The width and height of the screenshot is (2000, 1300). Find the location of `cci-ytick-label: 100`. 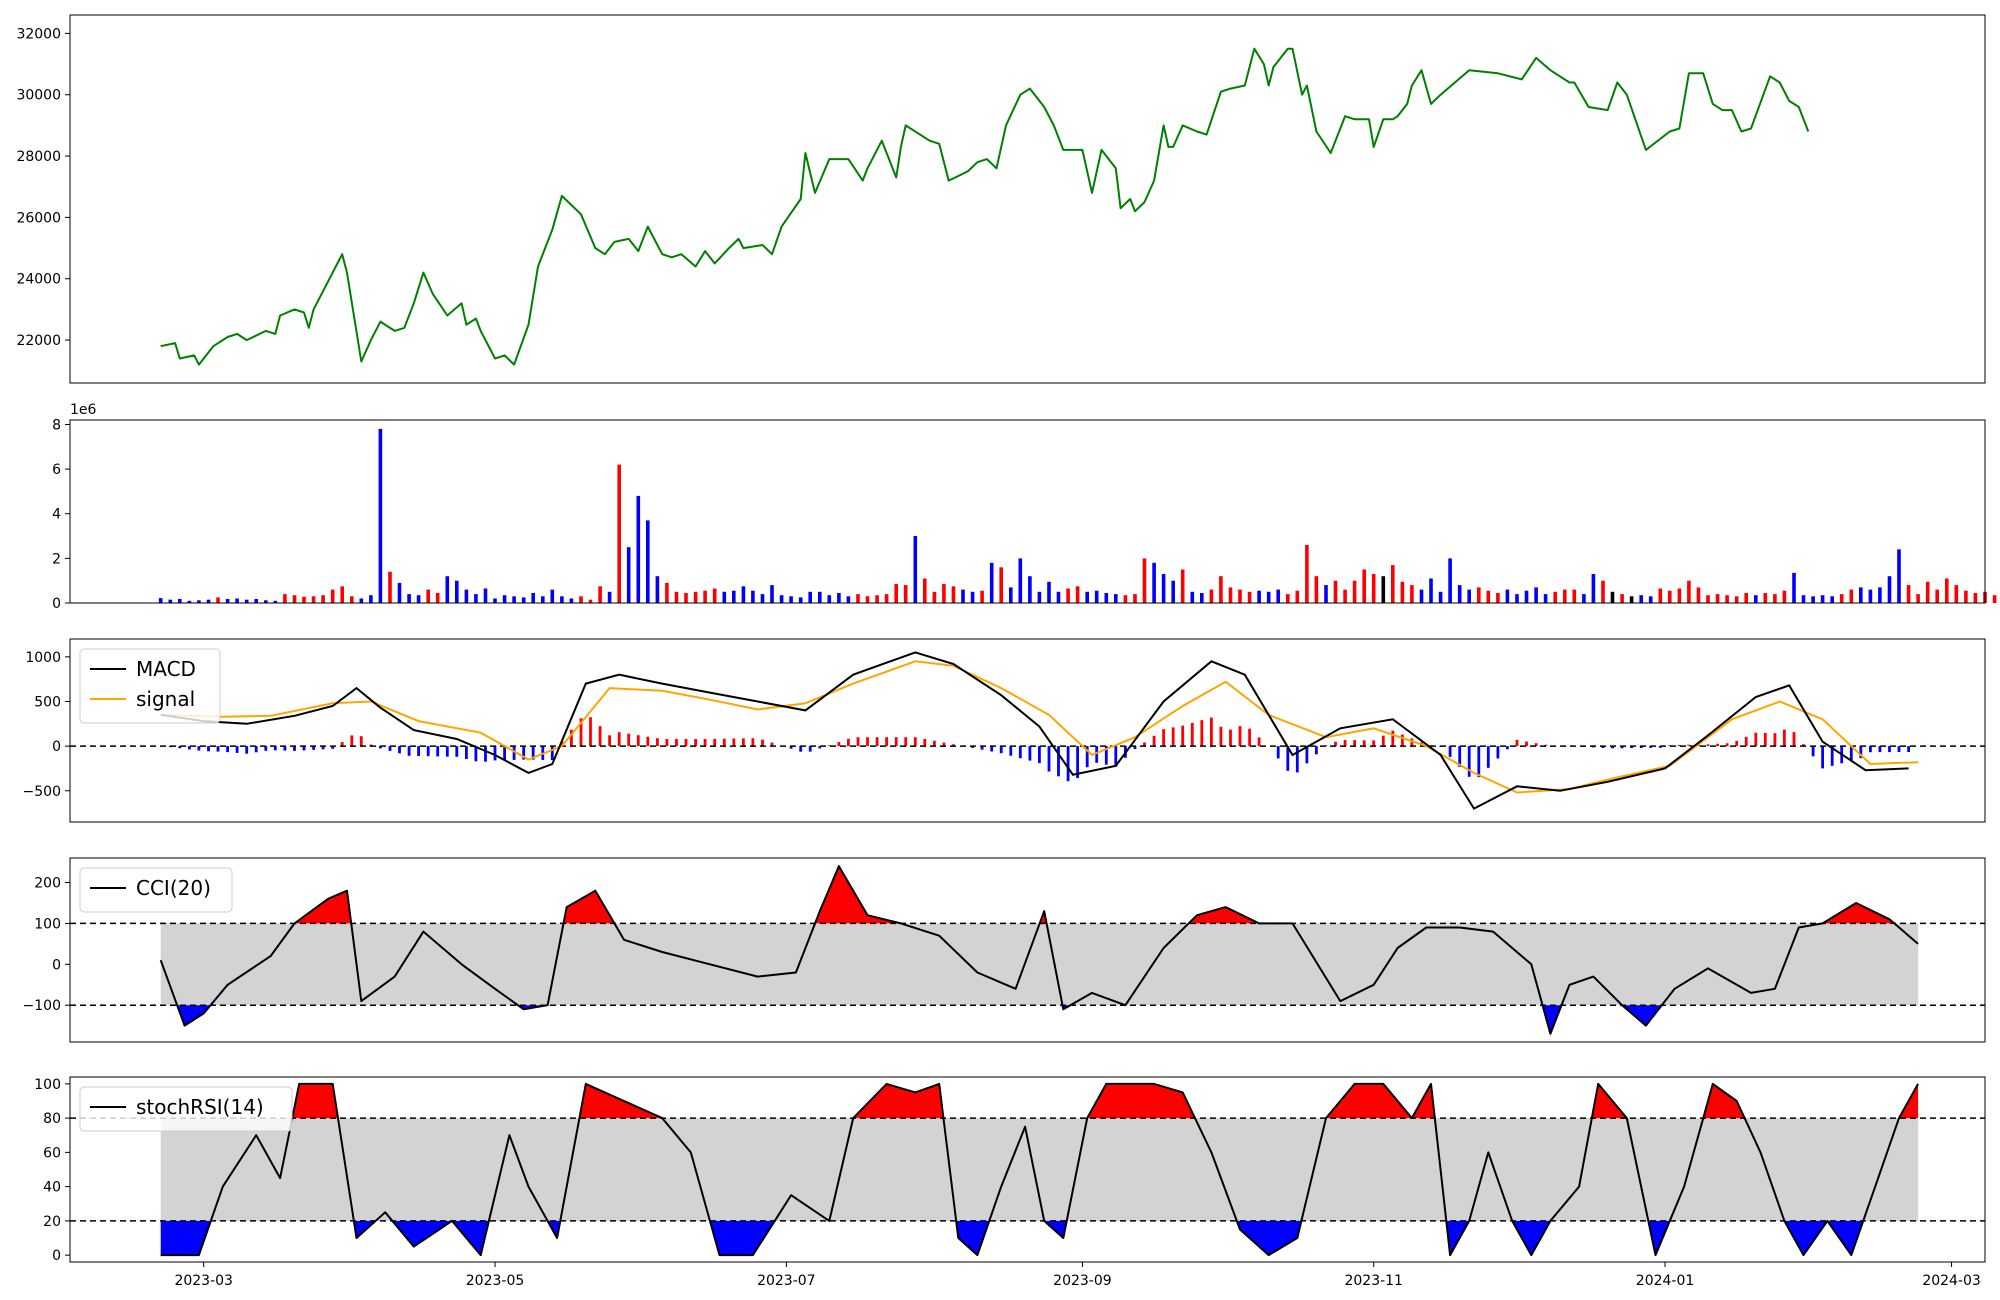

cci-ytick-label: 100 is located at coordinates (47, 924).